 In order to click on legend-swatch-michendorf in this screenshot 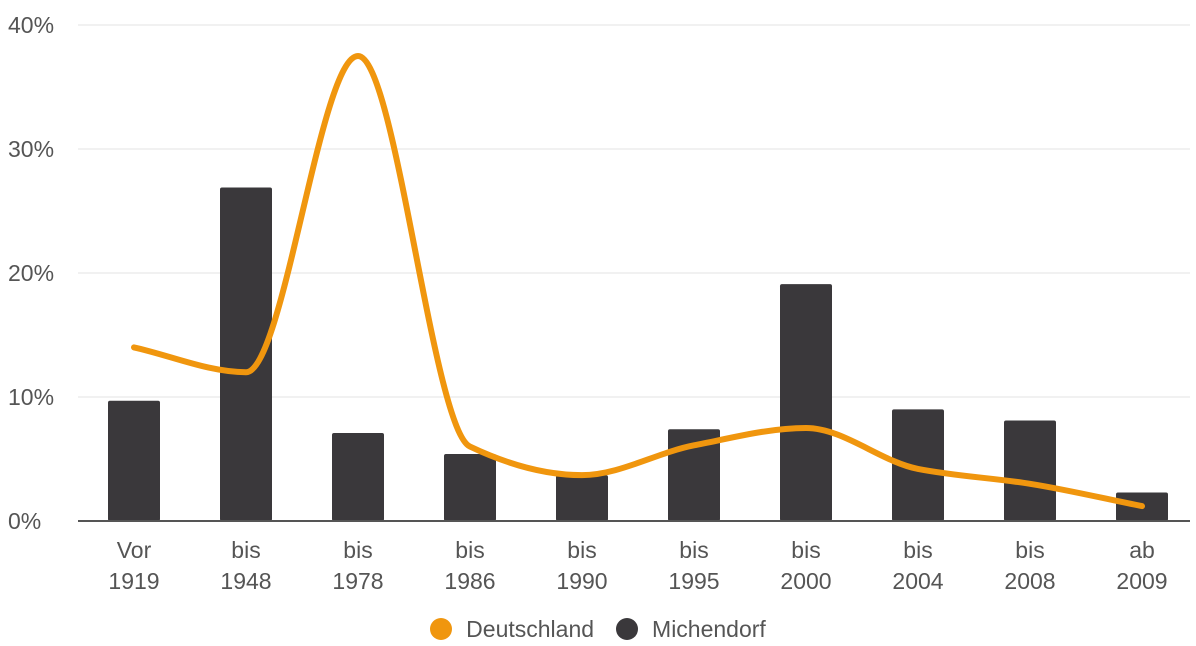, I will do `click(627, 629)`.